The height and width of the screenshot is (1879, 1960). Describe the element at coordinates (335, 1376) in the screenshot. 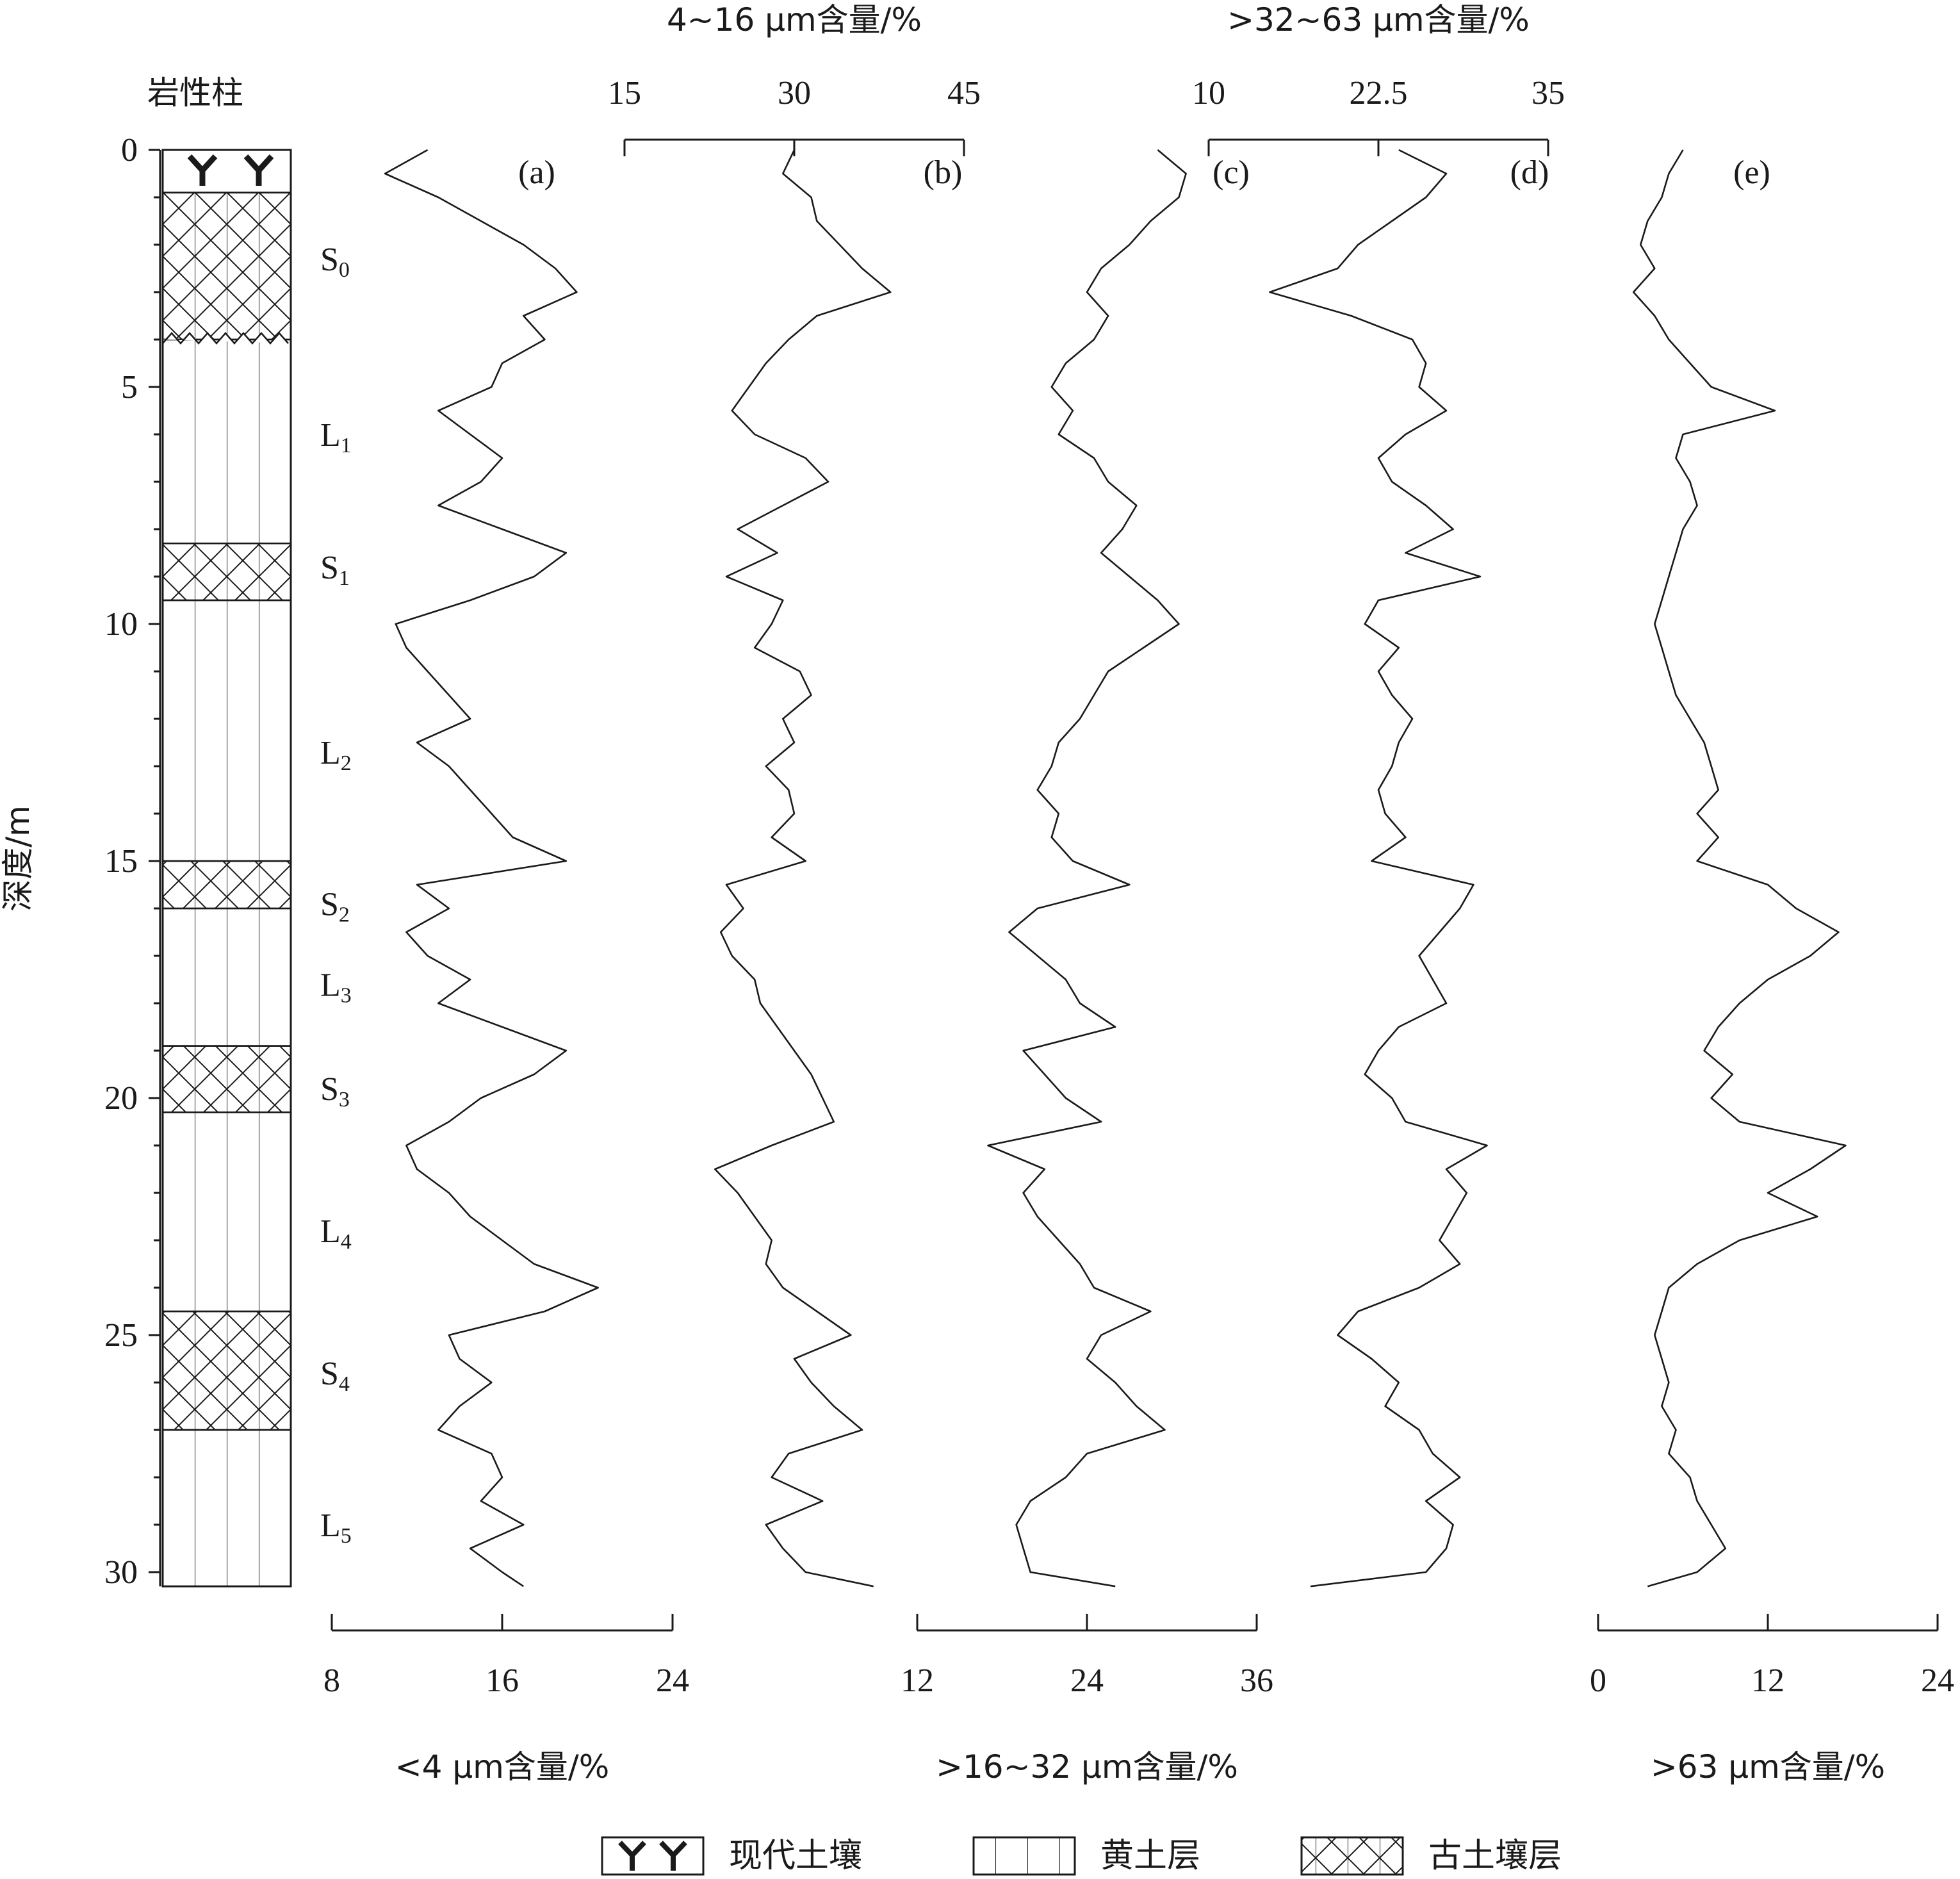

I see `unit-label: S4` at that location.